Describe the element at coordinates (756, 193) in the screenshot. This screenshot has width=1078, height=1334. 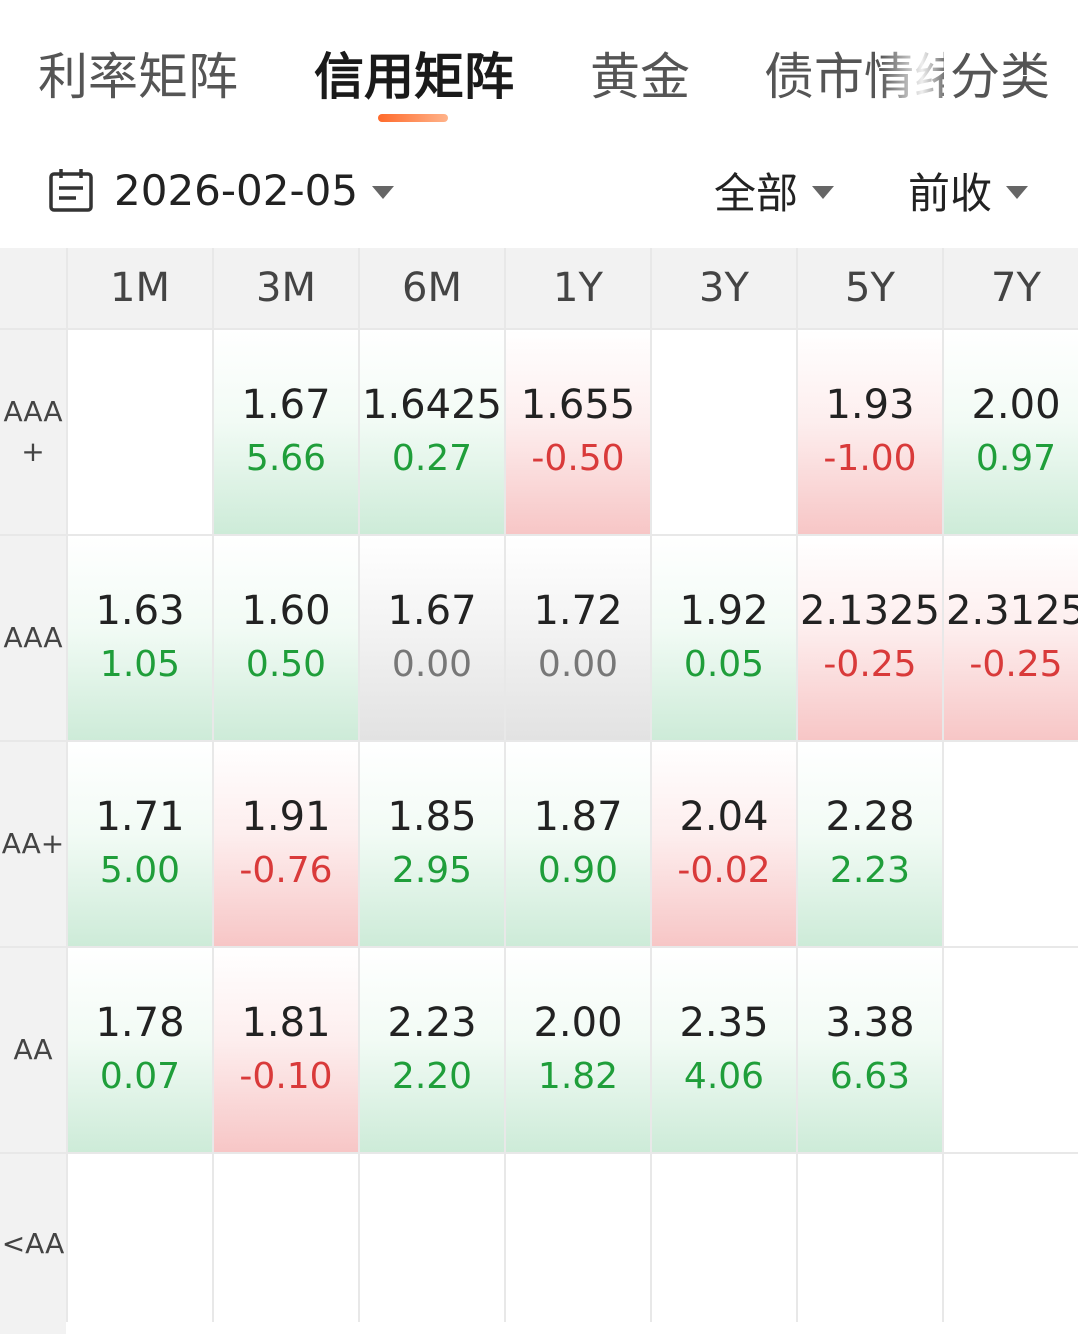
I see `scope-label: 全部` at that location.